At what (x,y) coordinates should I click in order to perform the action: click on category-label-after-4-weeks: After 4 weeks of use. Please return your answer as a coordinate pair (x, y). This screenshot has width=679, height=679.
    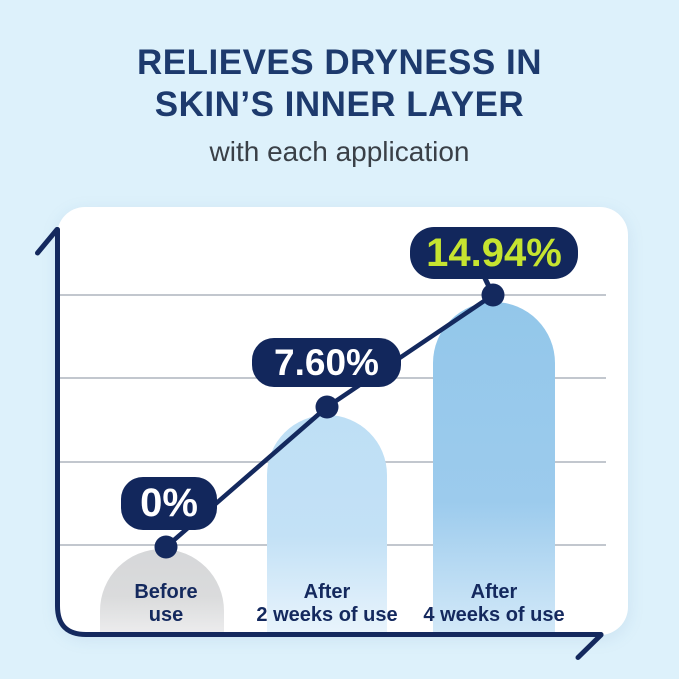
    Looking at the image, I should click on (494, 604).